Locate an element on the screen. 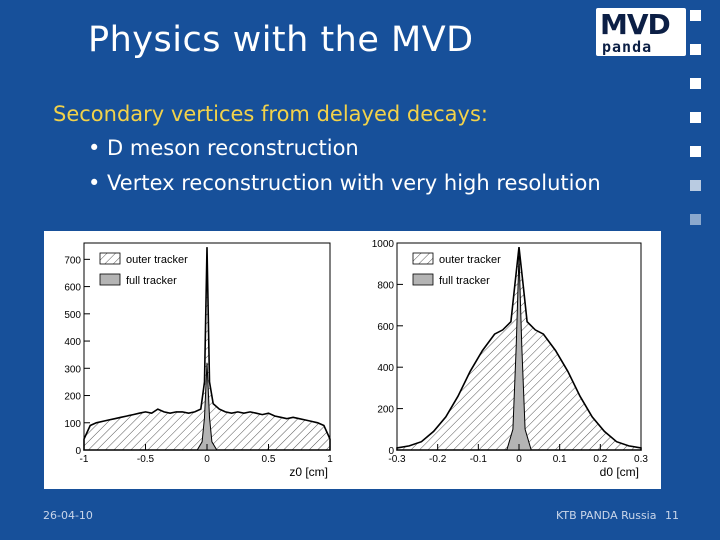 This screenshot has height=540, width=720. y-tick-label-1: 1000 is located at coordinates (383, 244).